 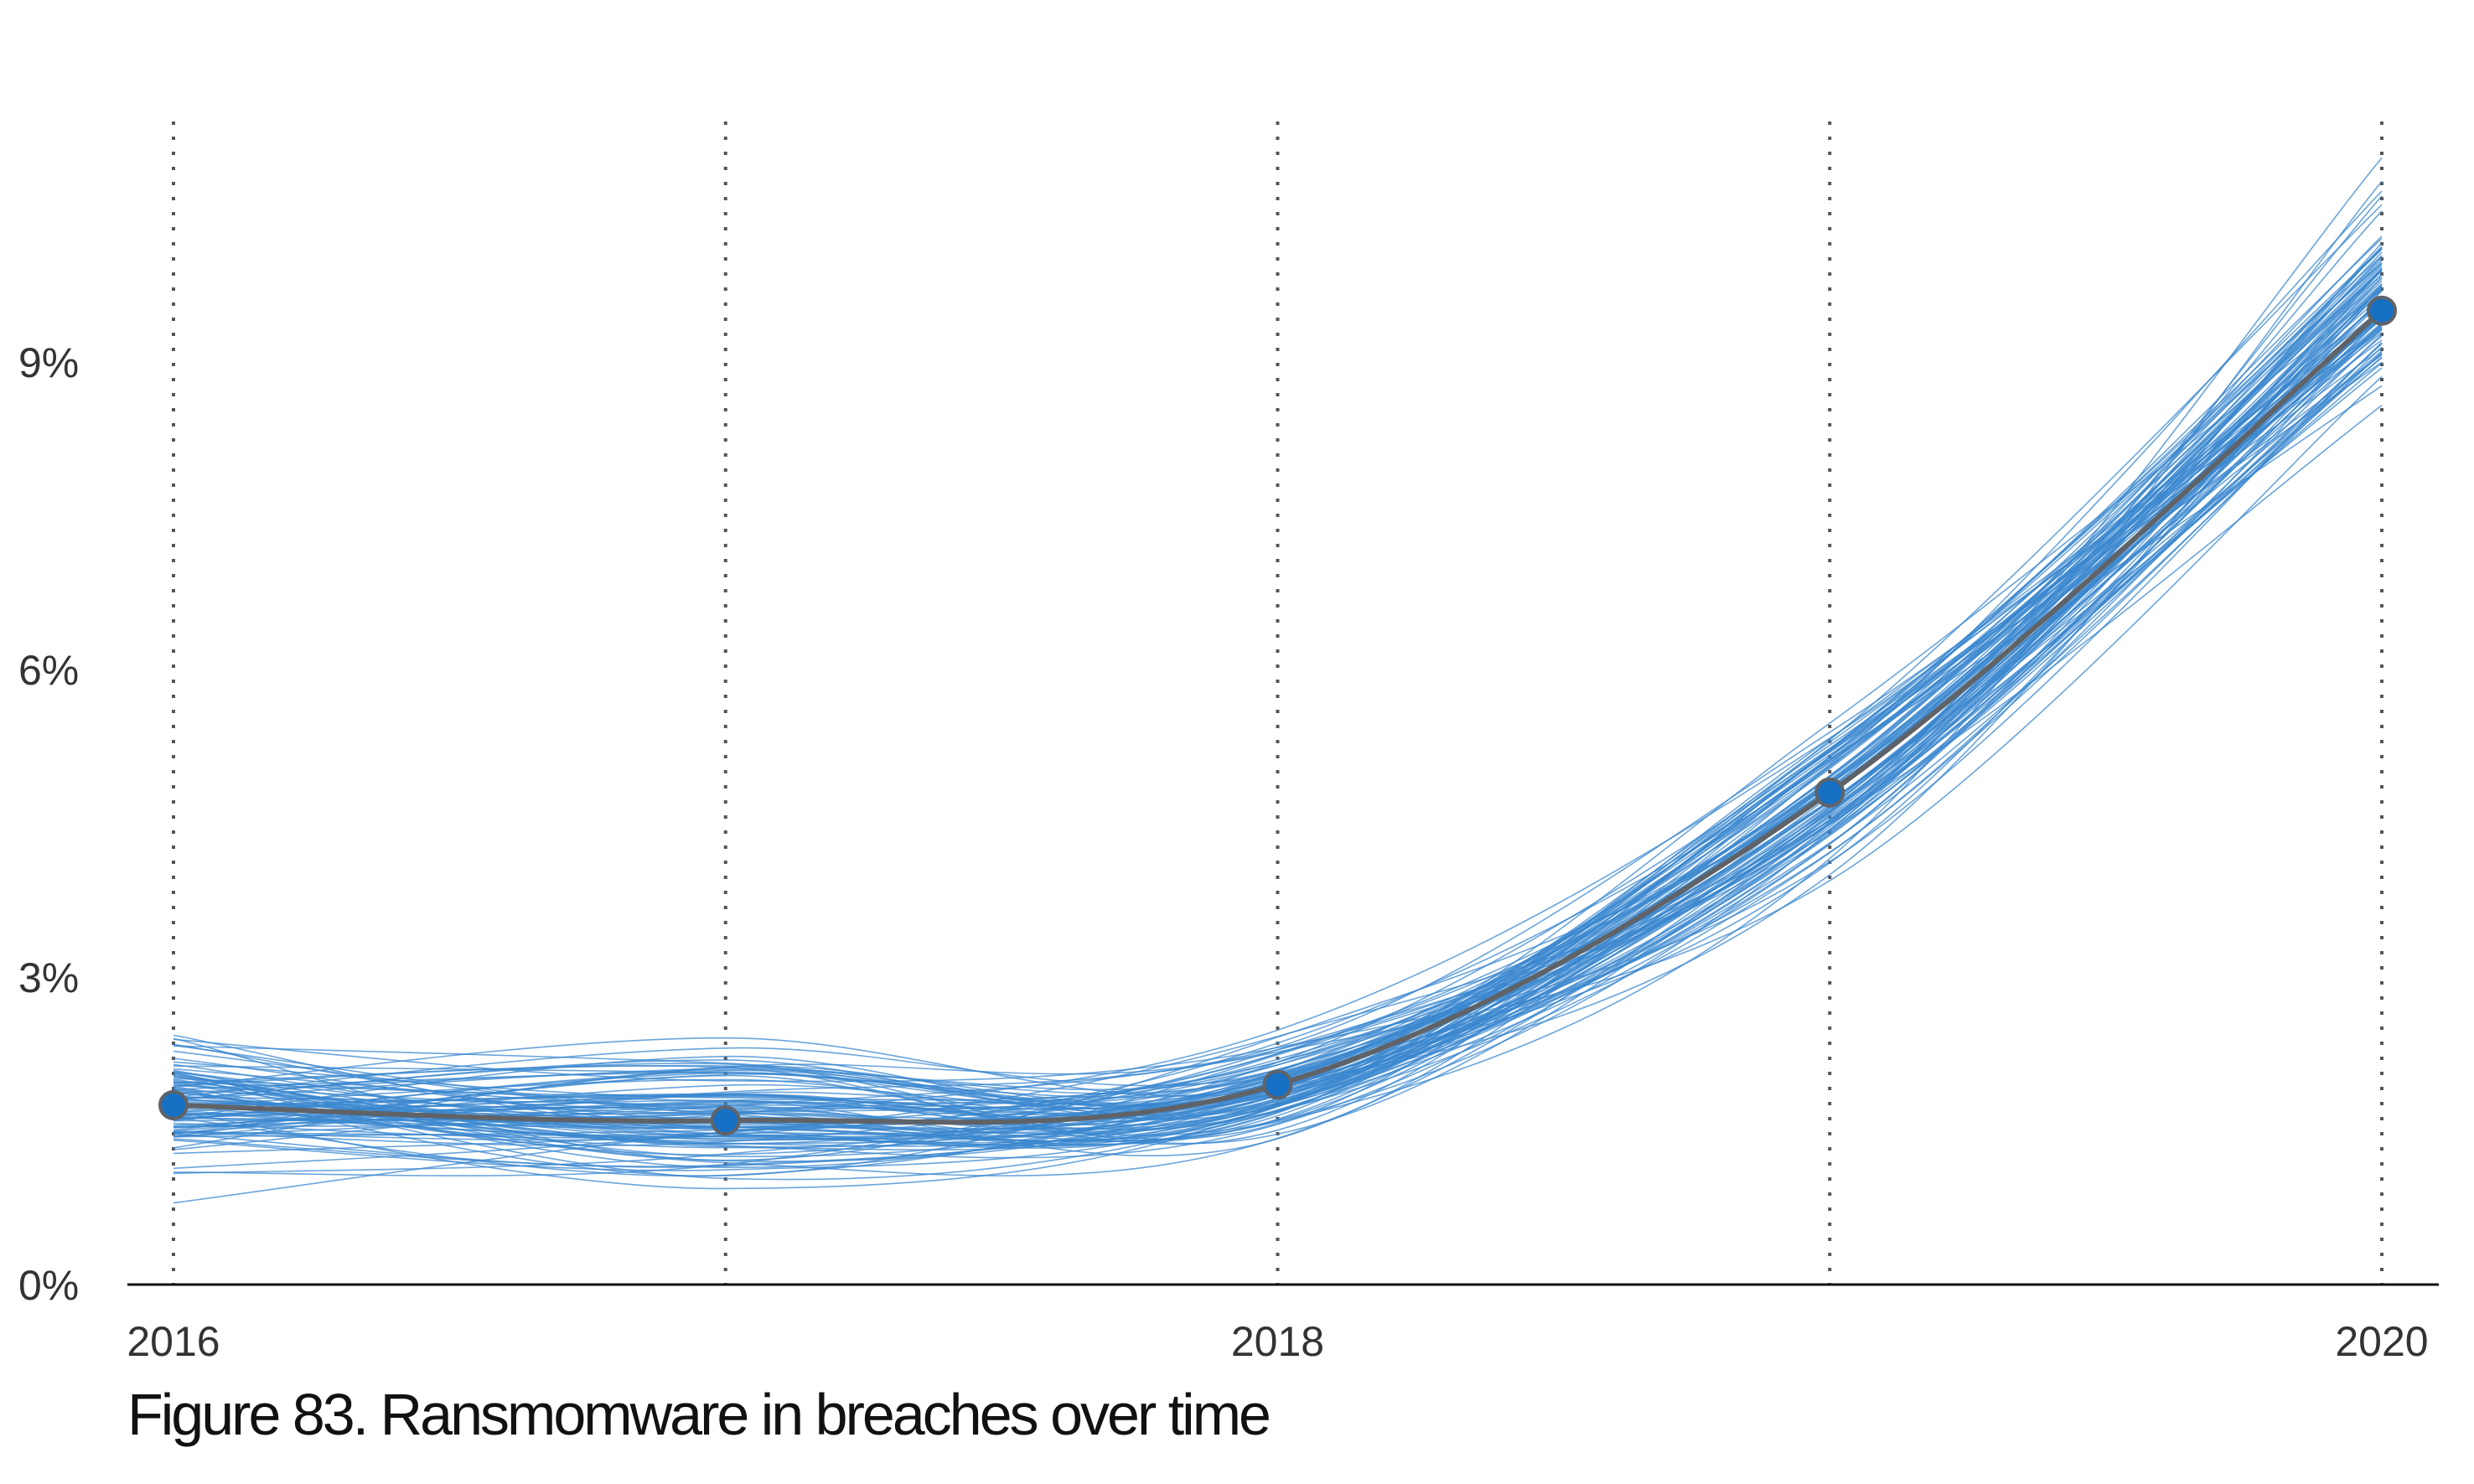 What do you see at coordinates (48, 824) in the screenshot?
I see `y-axis-ticks: 0% 3% 6% 9%` at bounding box center [48, 824].